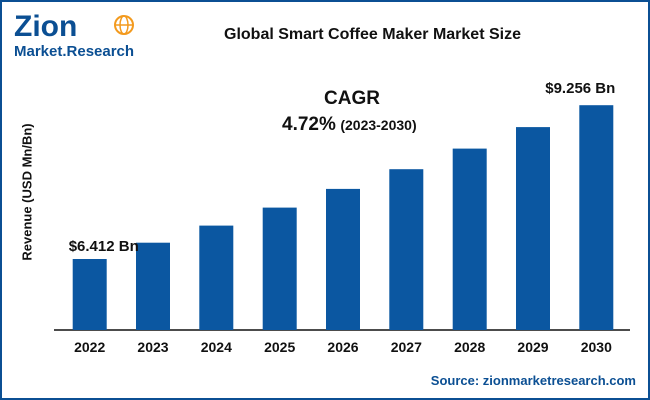 This screenshot has height=400, width=650. I want to click on x-tick-label: 2030, so click(596, 347).